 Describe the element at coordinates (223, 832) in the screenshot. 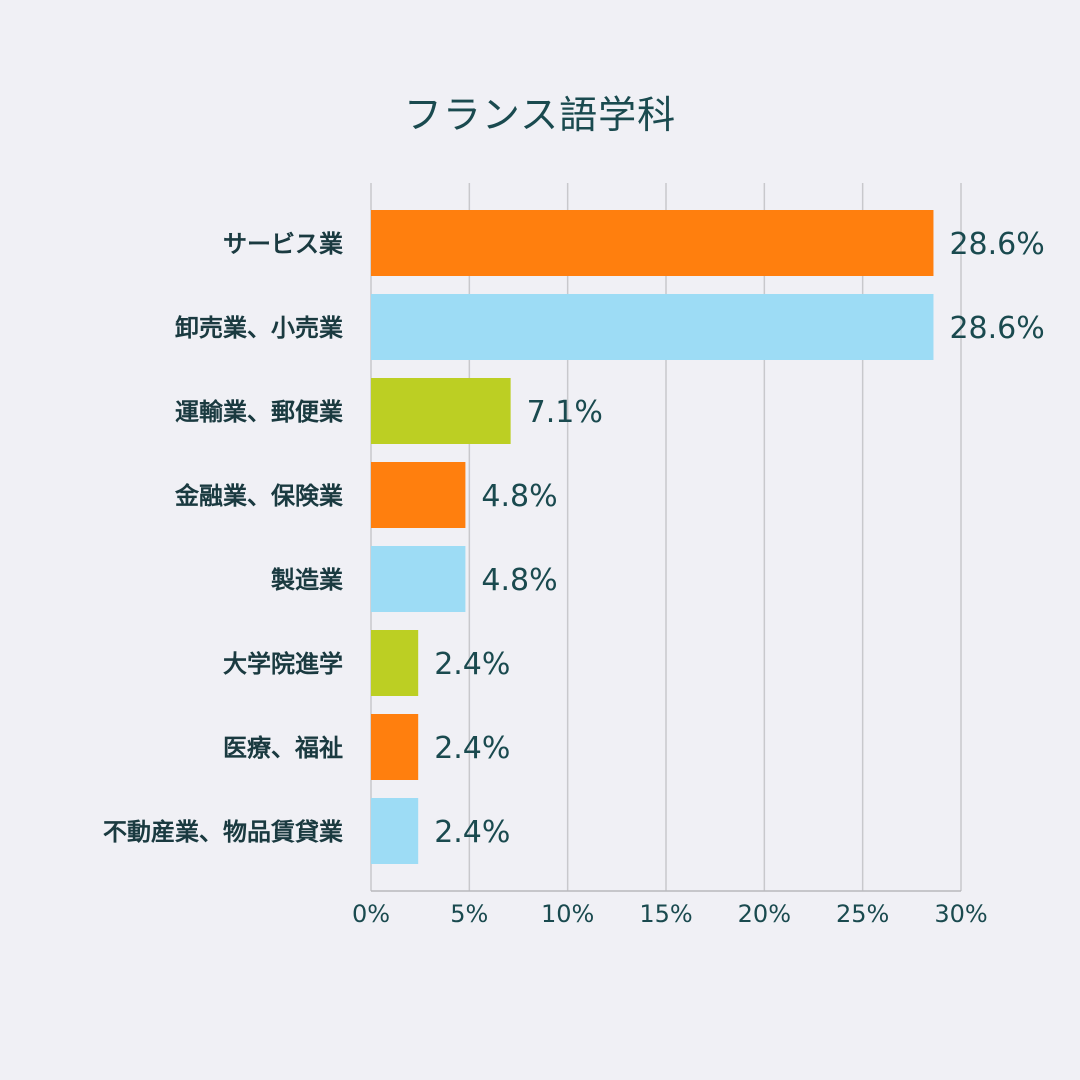

I see `category-label: 不動産業、物品賃貸業` at that location.